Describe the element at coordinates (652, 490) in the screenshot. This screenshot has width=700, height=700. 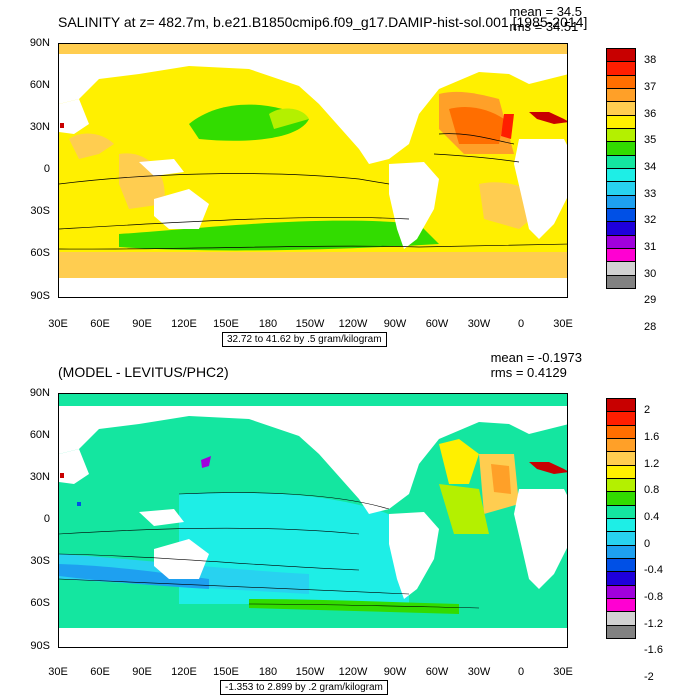
I see `colorbar-label: 0.8` at that location.